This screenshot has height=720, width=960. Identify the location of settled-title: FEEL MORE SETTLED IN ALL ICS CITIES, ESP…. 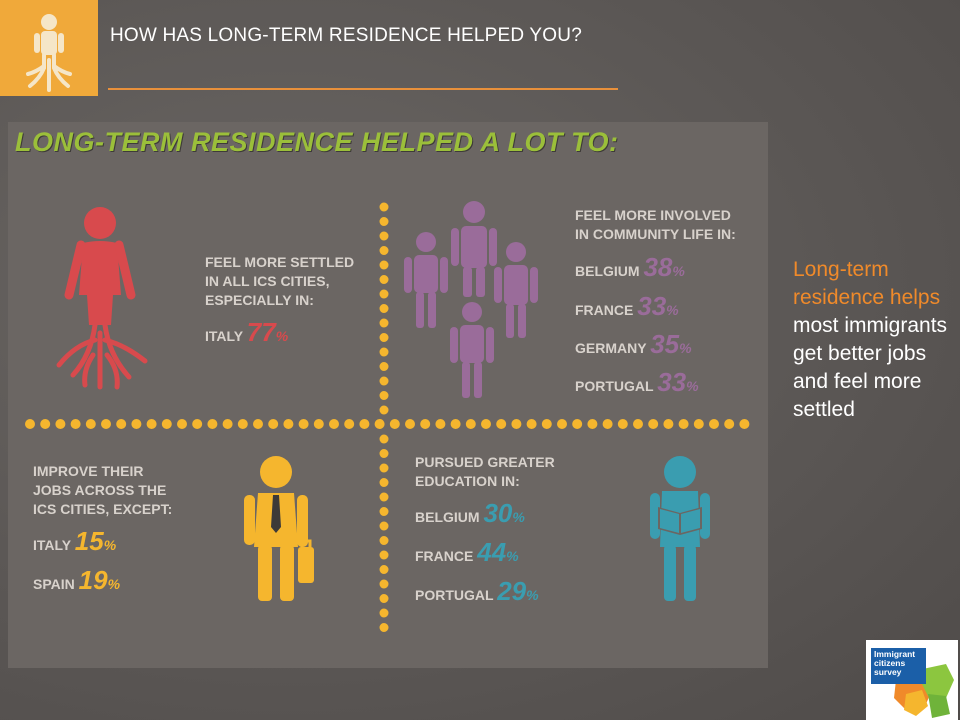
(280, 281).